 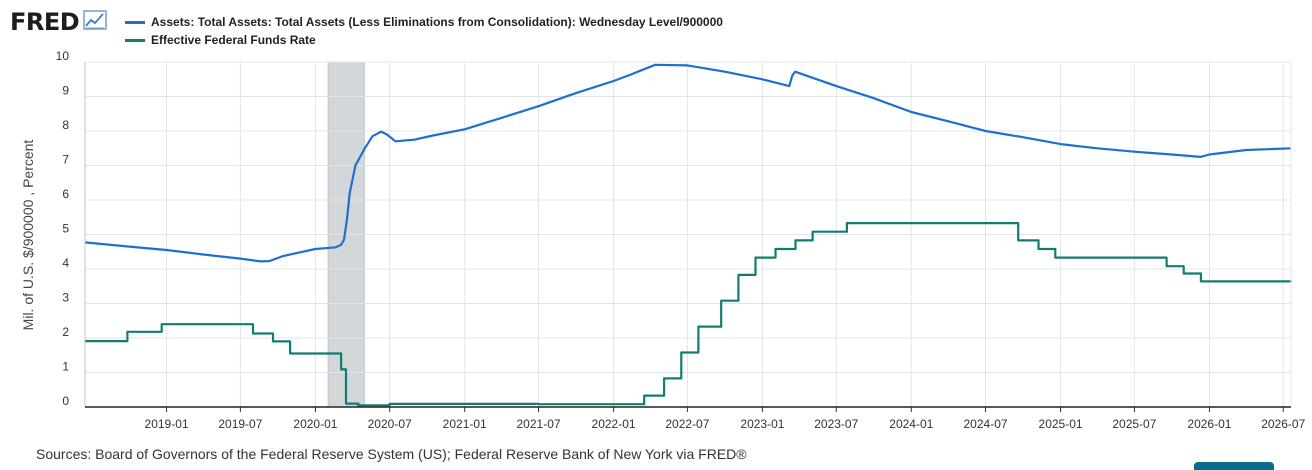 What do you see at coordinates (233, 40) in the screenshot?
I see `legend-label-ffr: Effective Federal Funds Rate` at bounding box center [233, 40].